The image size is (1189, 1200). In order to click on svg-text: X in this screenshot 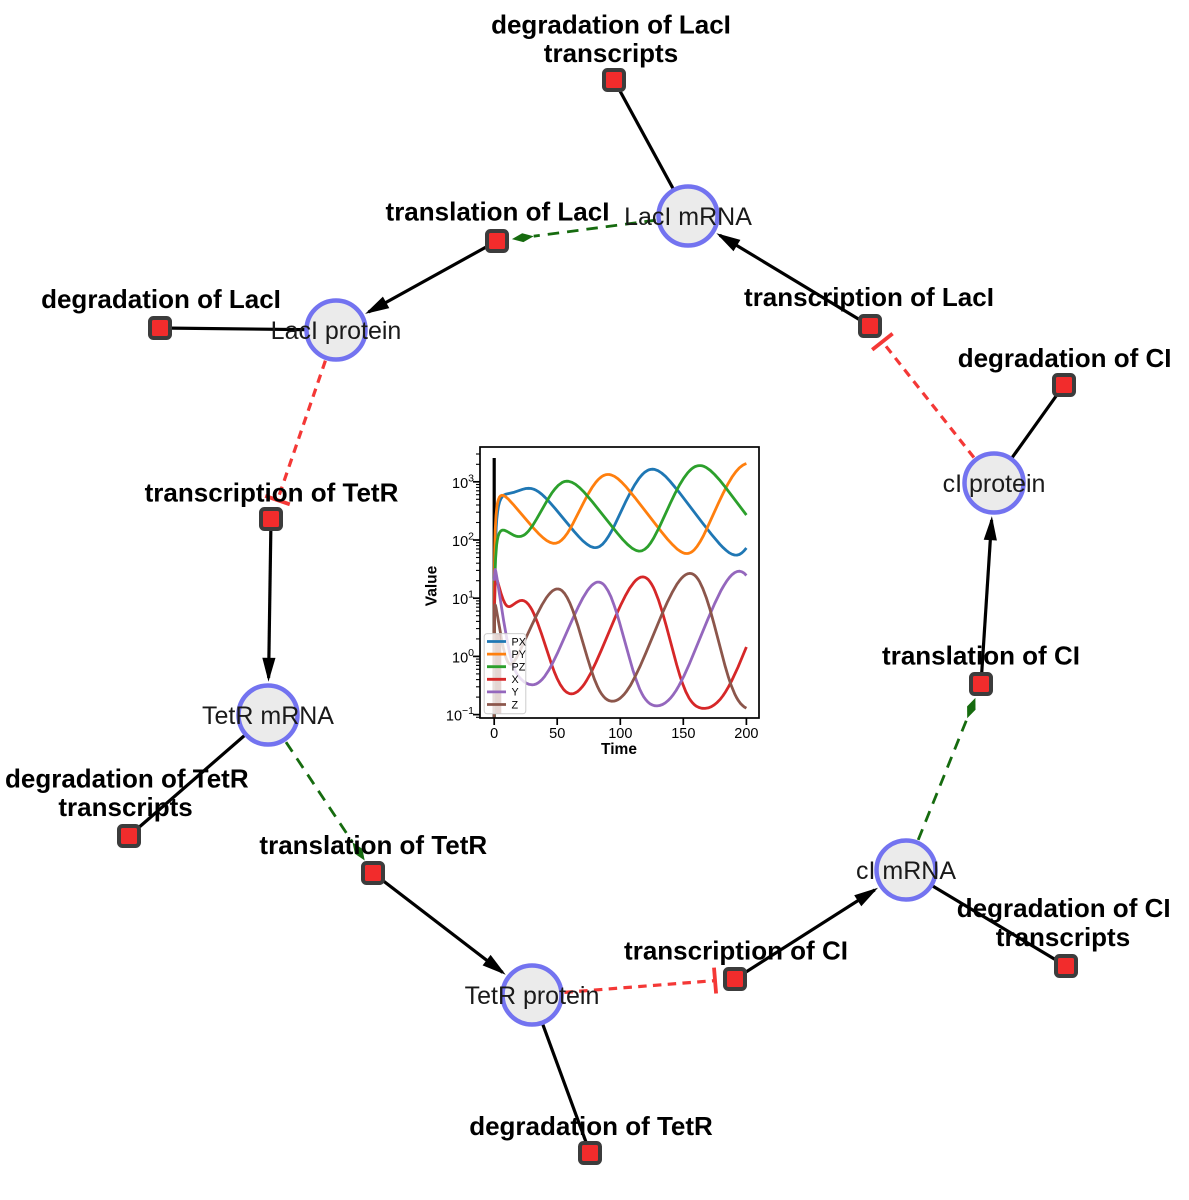, I will do `click(515, 680)`.